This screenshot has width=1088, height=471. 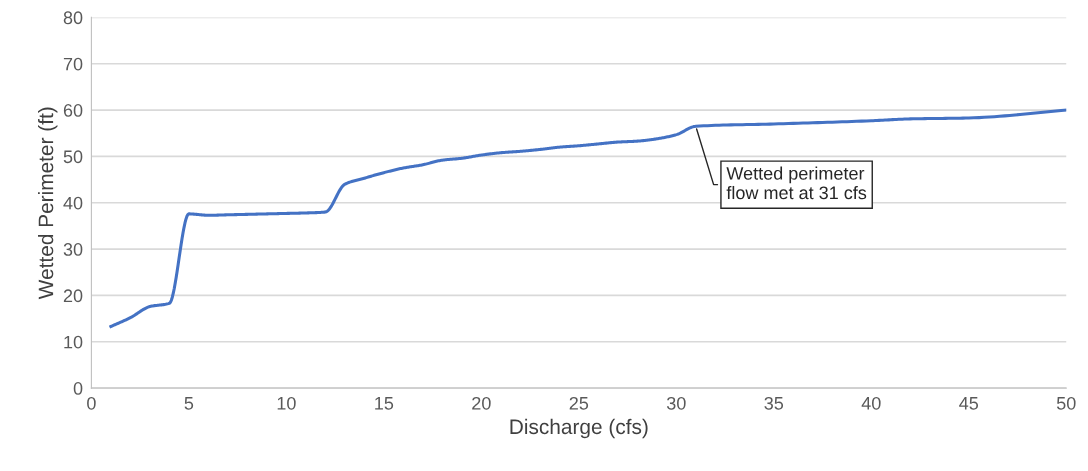 What do you see at coordinates (969, 403) in the screenshot?
I see `x-tick-label: 45` at bounding box center [969, 403].